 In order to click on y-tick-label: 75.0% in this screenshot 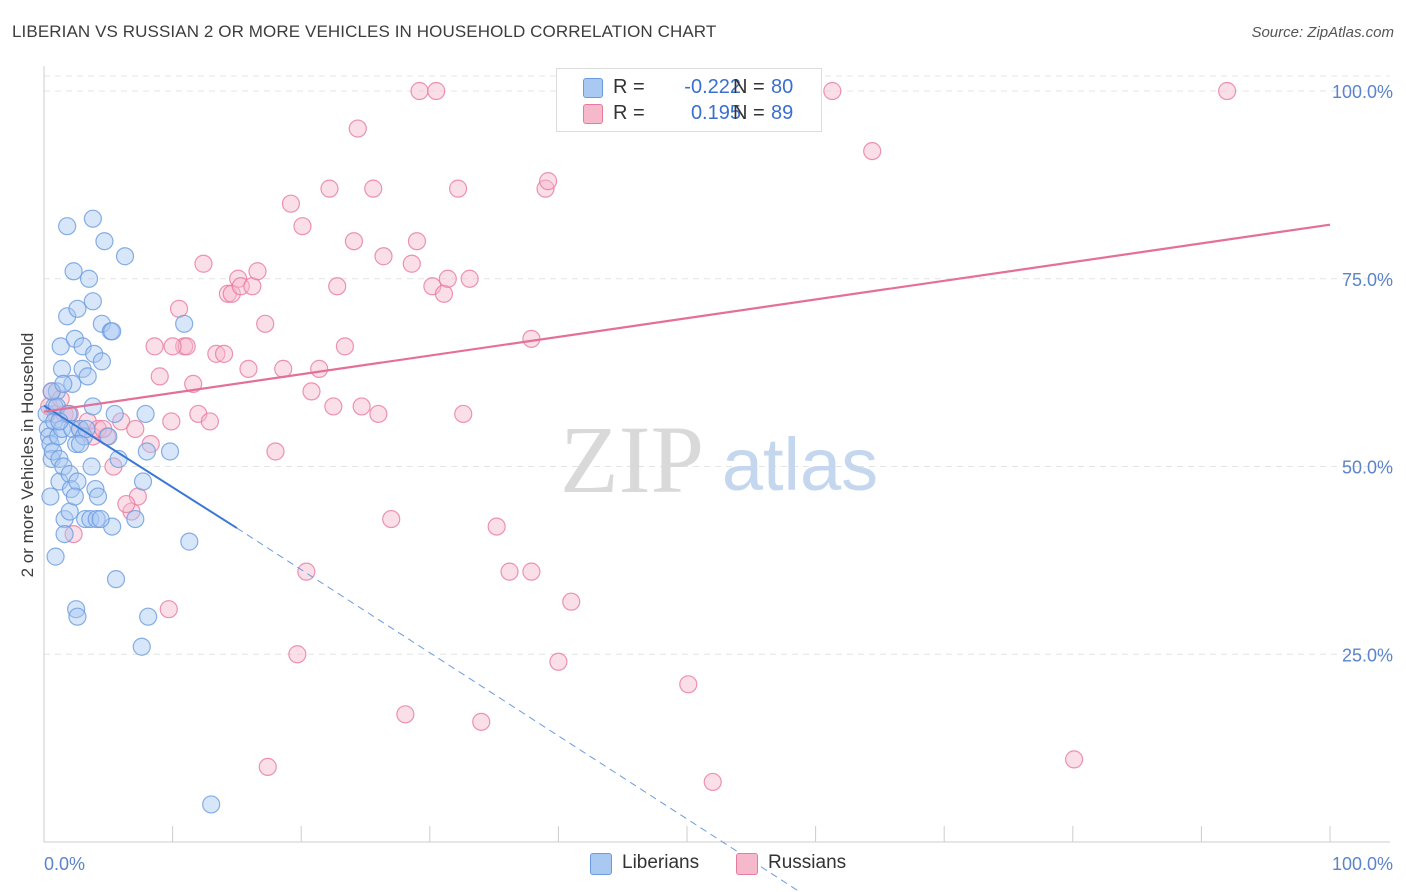, I will do `click(1367, 280)`.